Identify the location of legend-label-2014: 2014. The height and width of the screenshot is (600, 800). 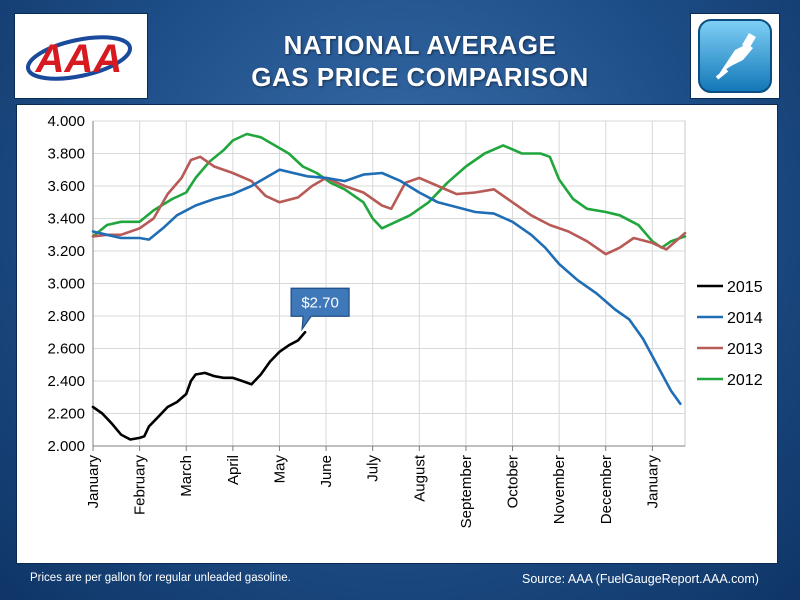
(745, 318).